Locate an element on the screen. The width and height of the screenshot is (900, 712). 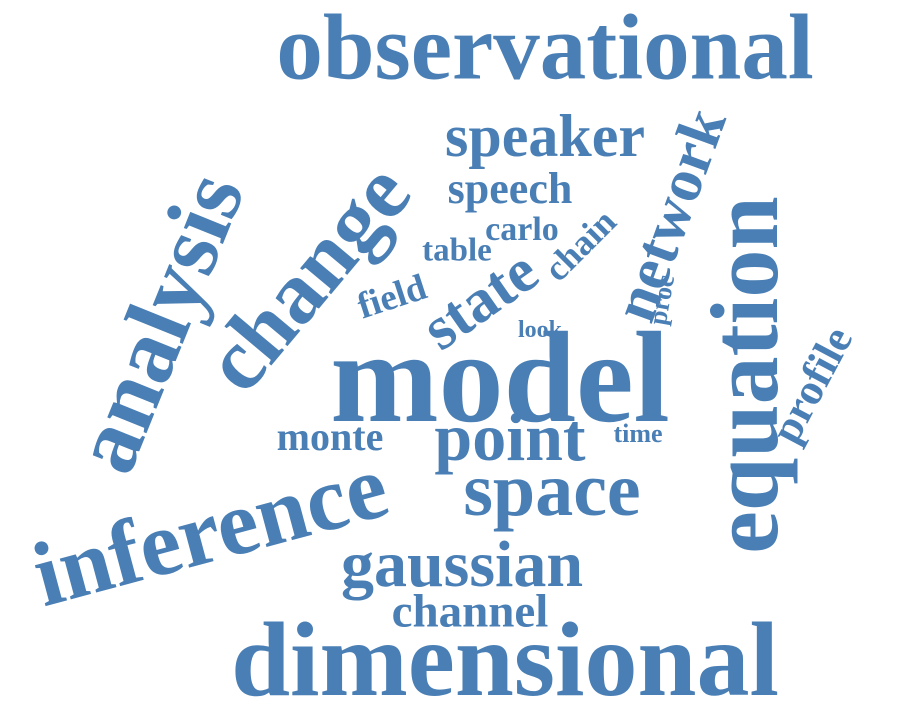
word-monte: monte is located at coordinates (330, 436).